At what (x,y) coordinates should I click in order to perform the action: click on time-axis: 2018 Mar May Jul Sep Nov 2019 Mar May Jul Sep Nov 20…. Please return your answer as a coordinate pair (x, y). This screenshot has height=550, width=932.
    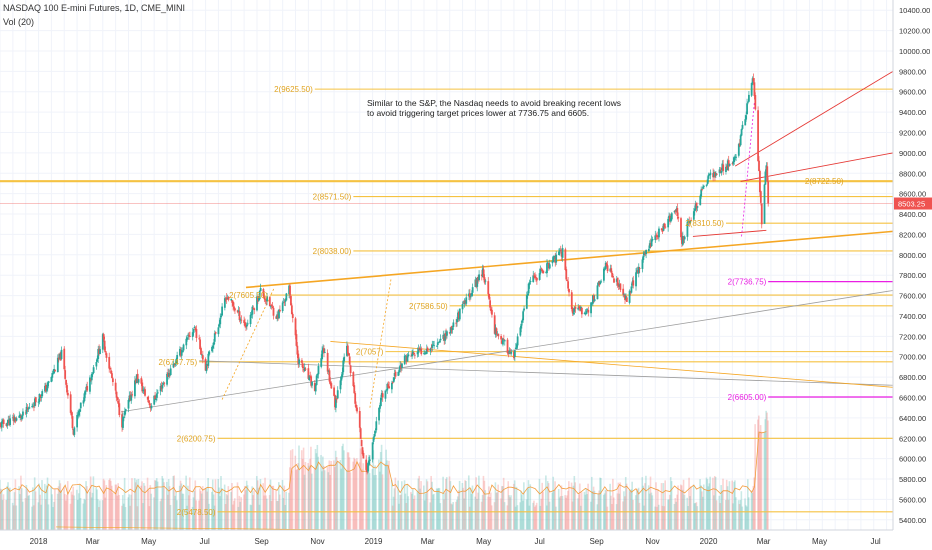
    Looking at the image, I should click on (446, 537).